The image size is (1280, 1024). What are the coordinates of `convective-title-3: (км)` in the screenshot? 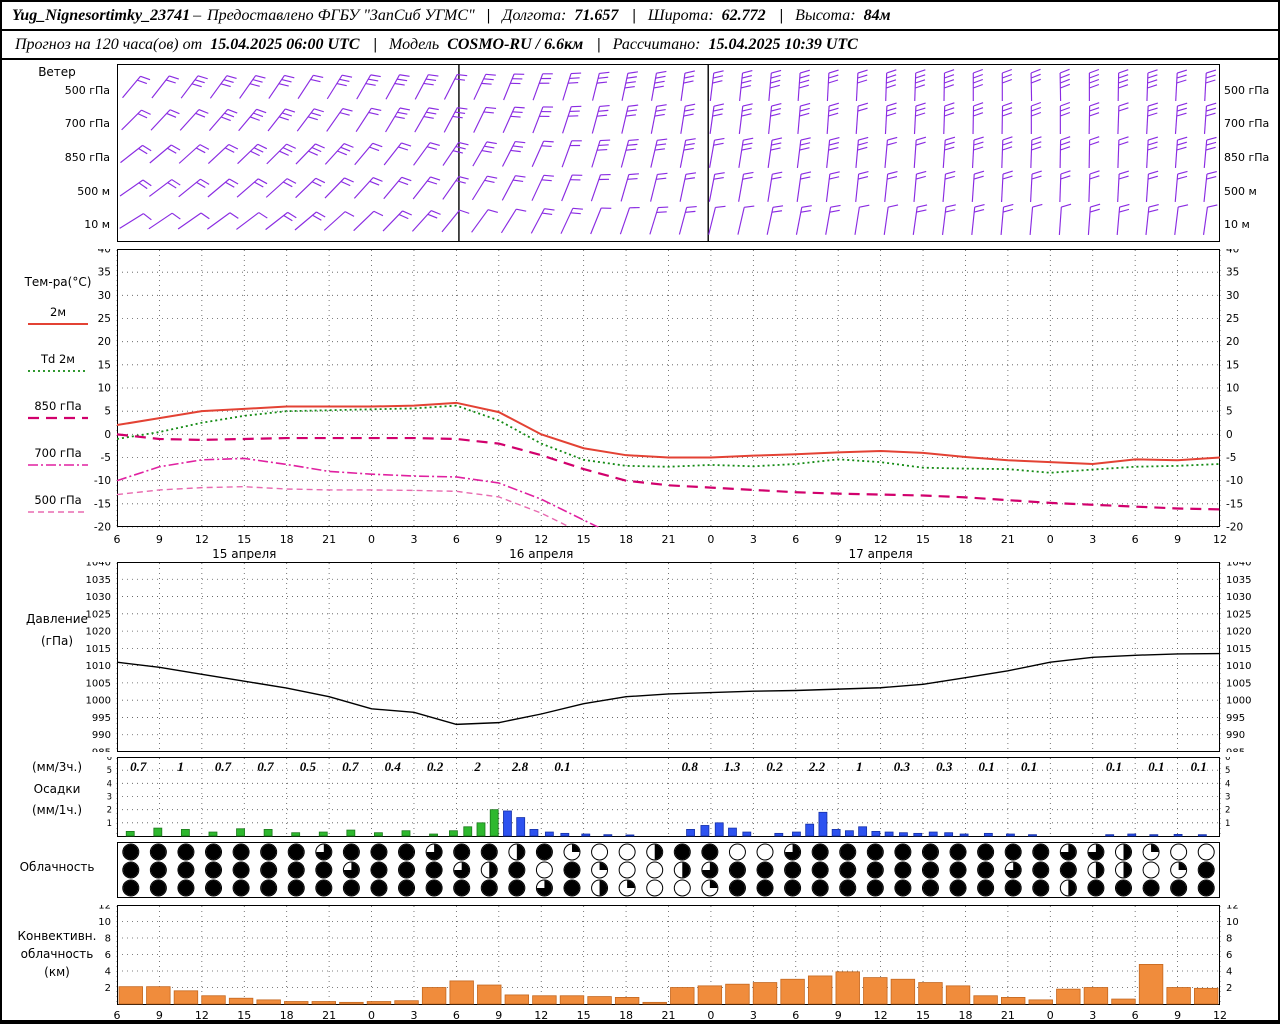 It's located at (57, 972).